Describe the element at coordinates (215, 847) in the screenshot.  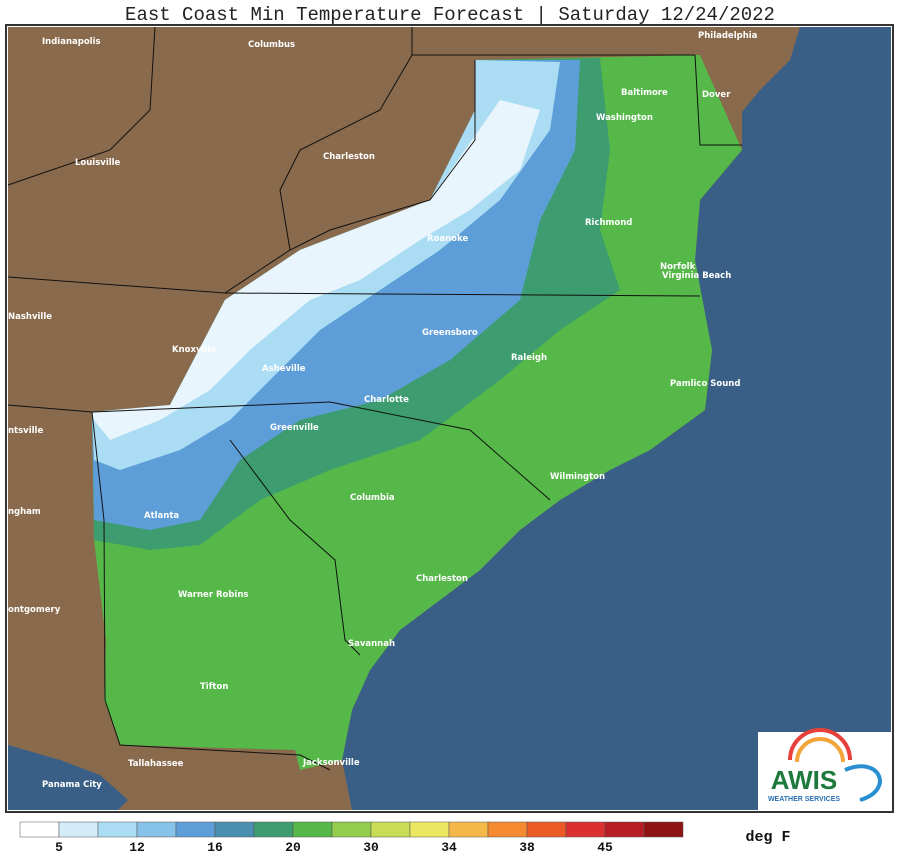
I see `legend-tick-label: 16` at that location.